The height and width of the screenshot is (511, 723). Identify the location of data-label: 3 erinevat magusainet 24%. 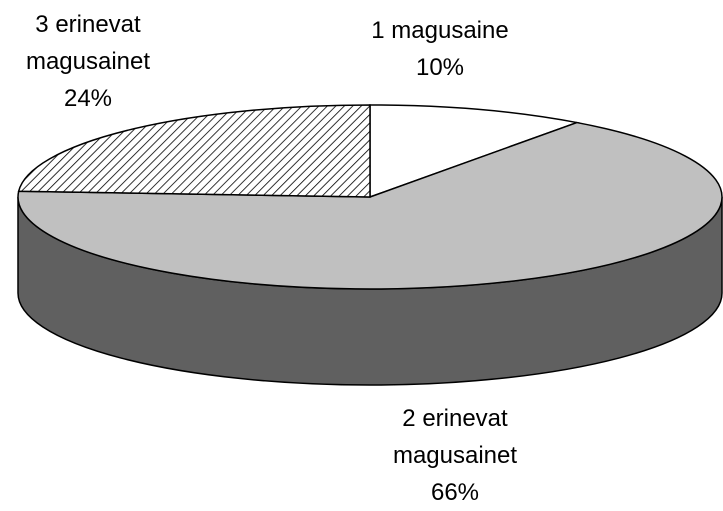
(94, 61).